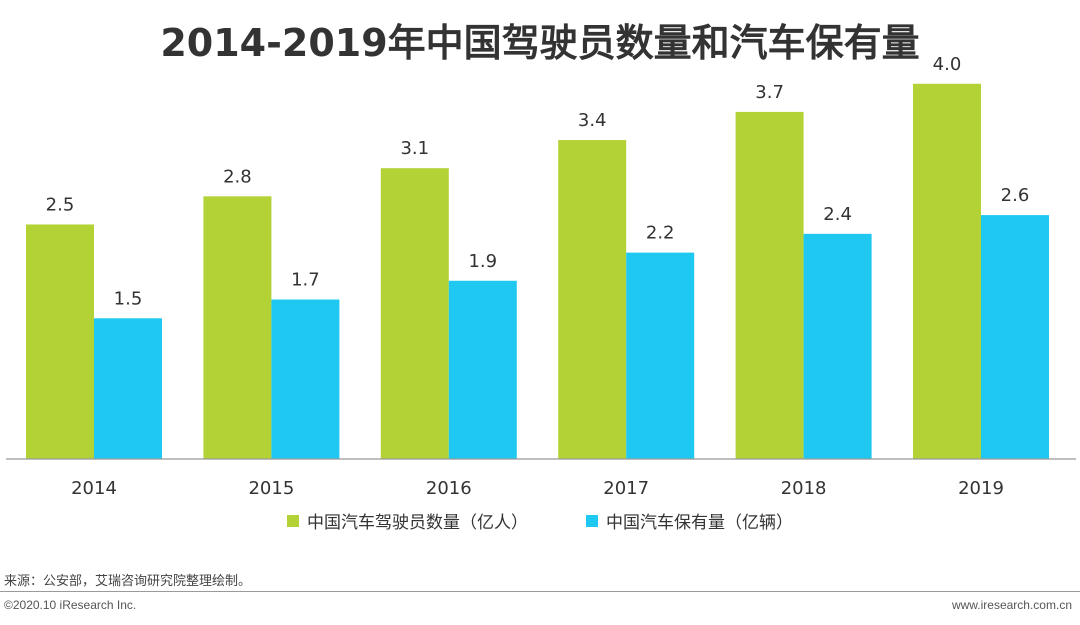 Image resolution: width=1080 pixels, height=625 pixels. Describe the element at coordinates (70, 605) in the screenshot. I see `copyright: ©2020.10 iResearch Inc.` at that location.